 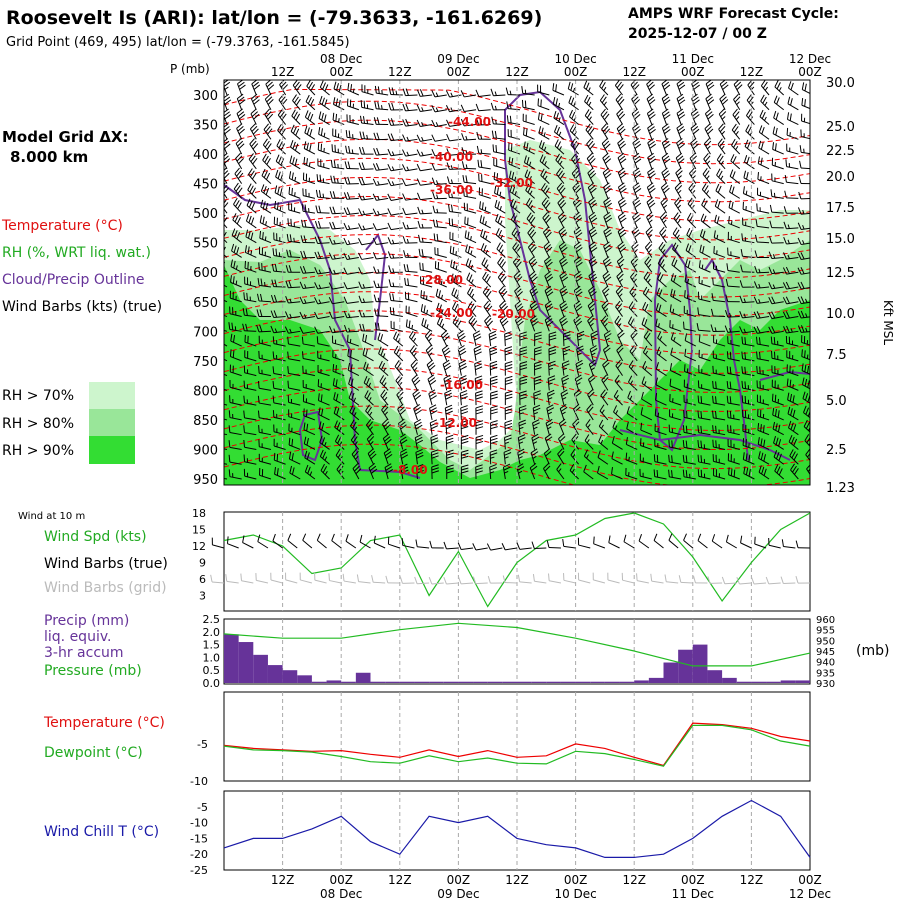 I want to click on temp-contour-label: -8.00, so click(x=410, y=470).